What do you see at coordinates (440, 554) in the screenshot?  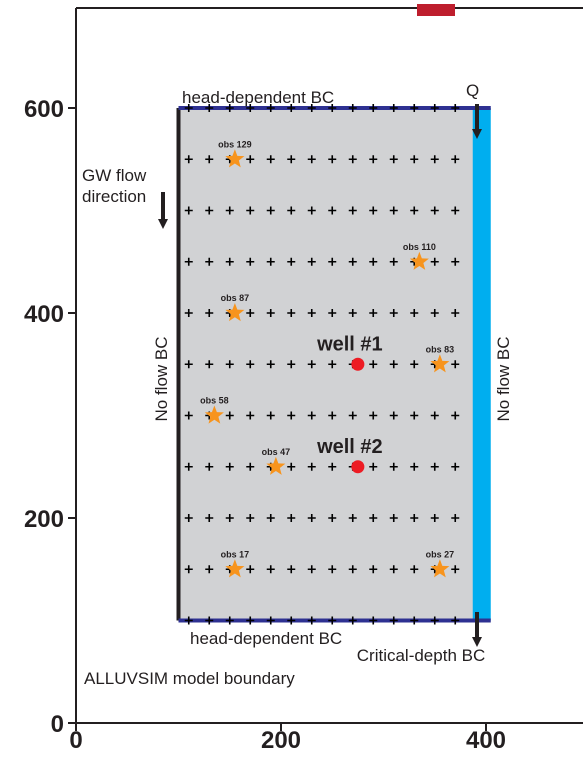 I see `obs-label: obs 27` at bounding box center [440, 554].